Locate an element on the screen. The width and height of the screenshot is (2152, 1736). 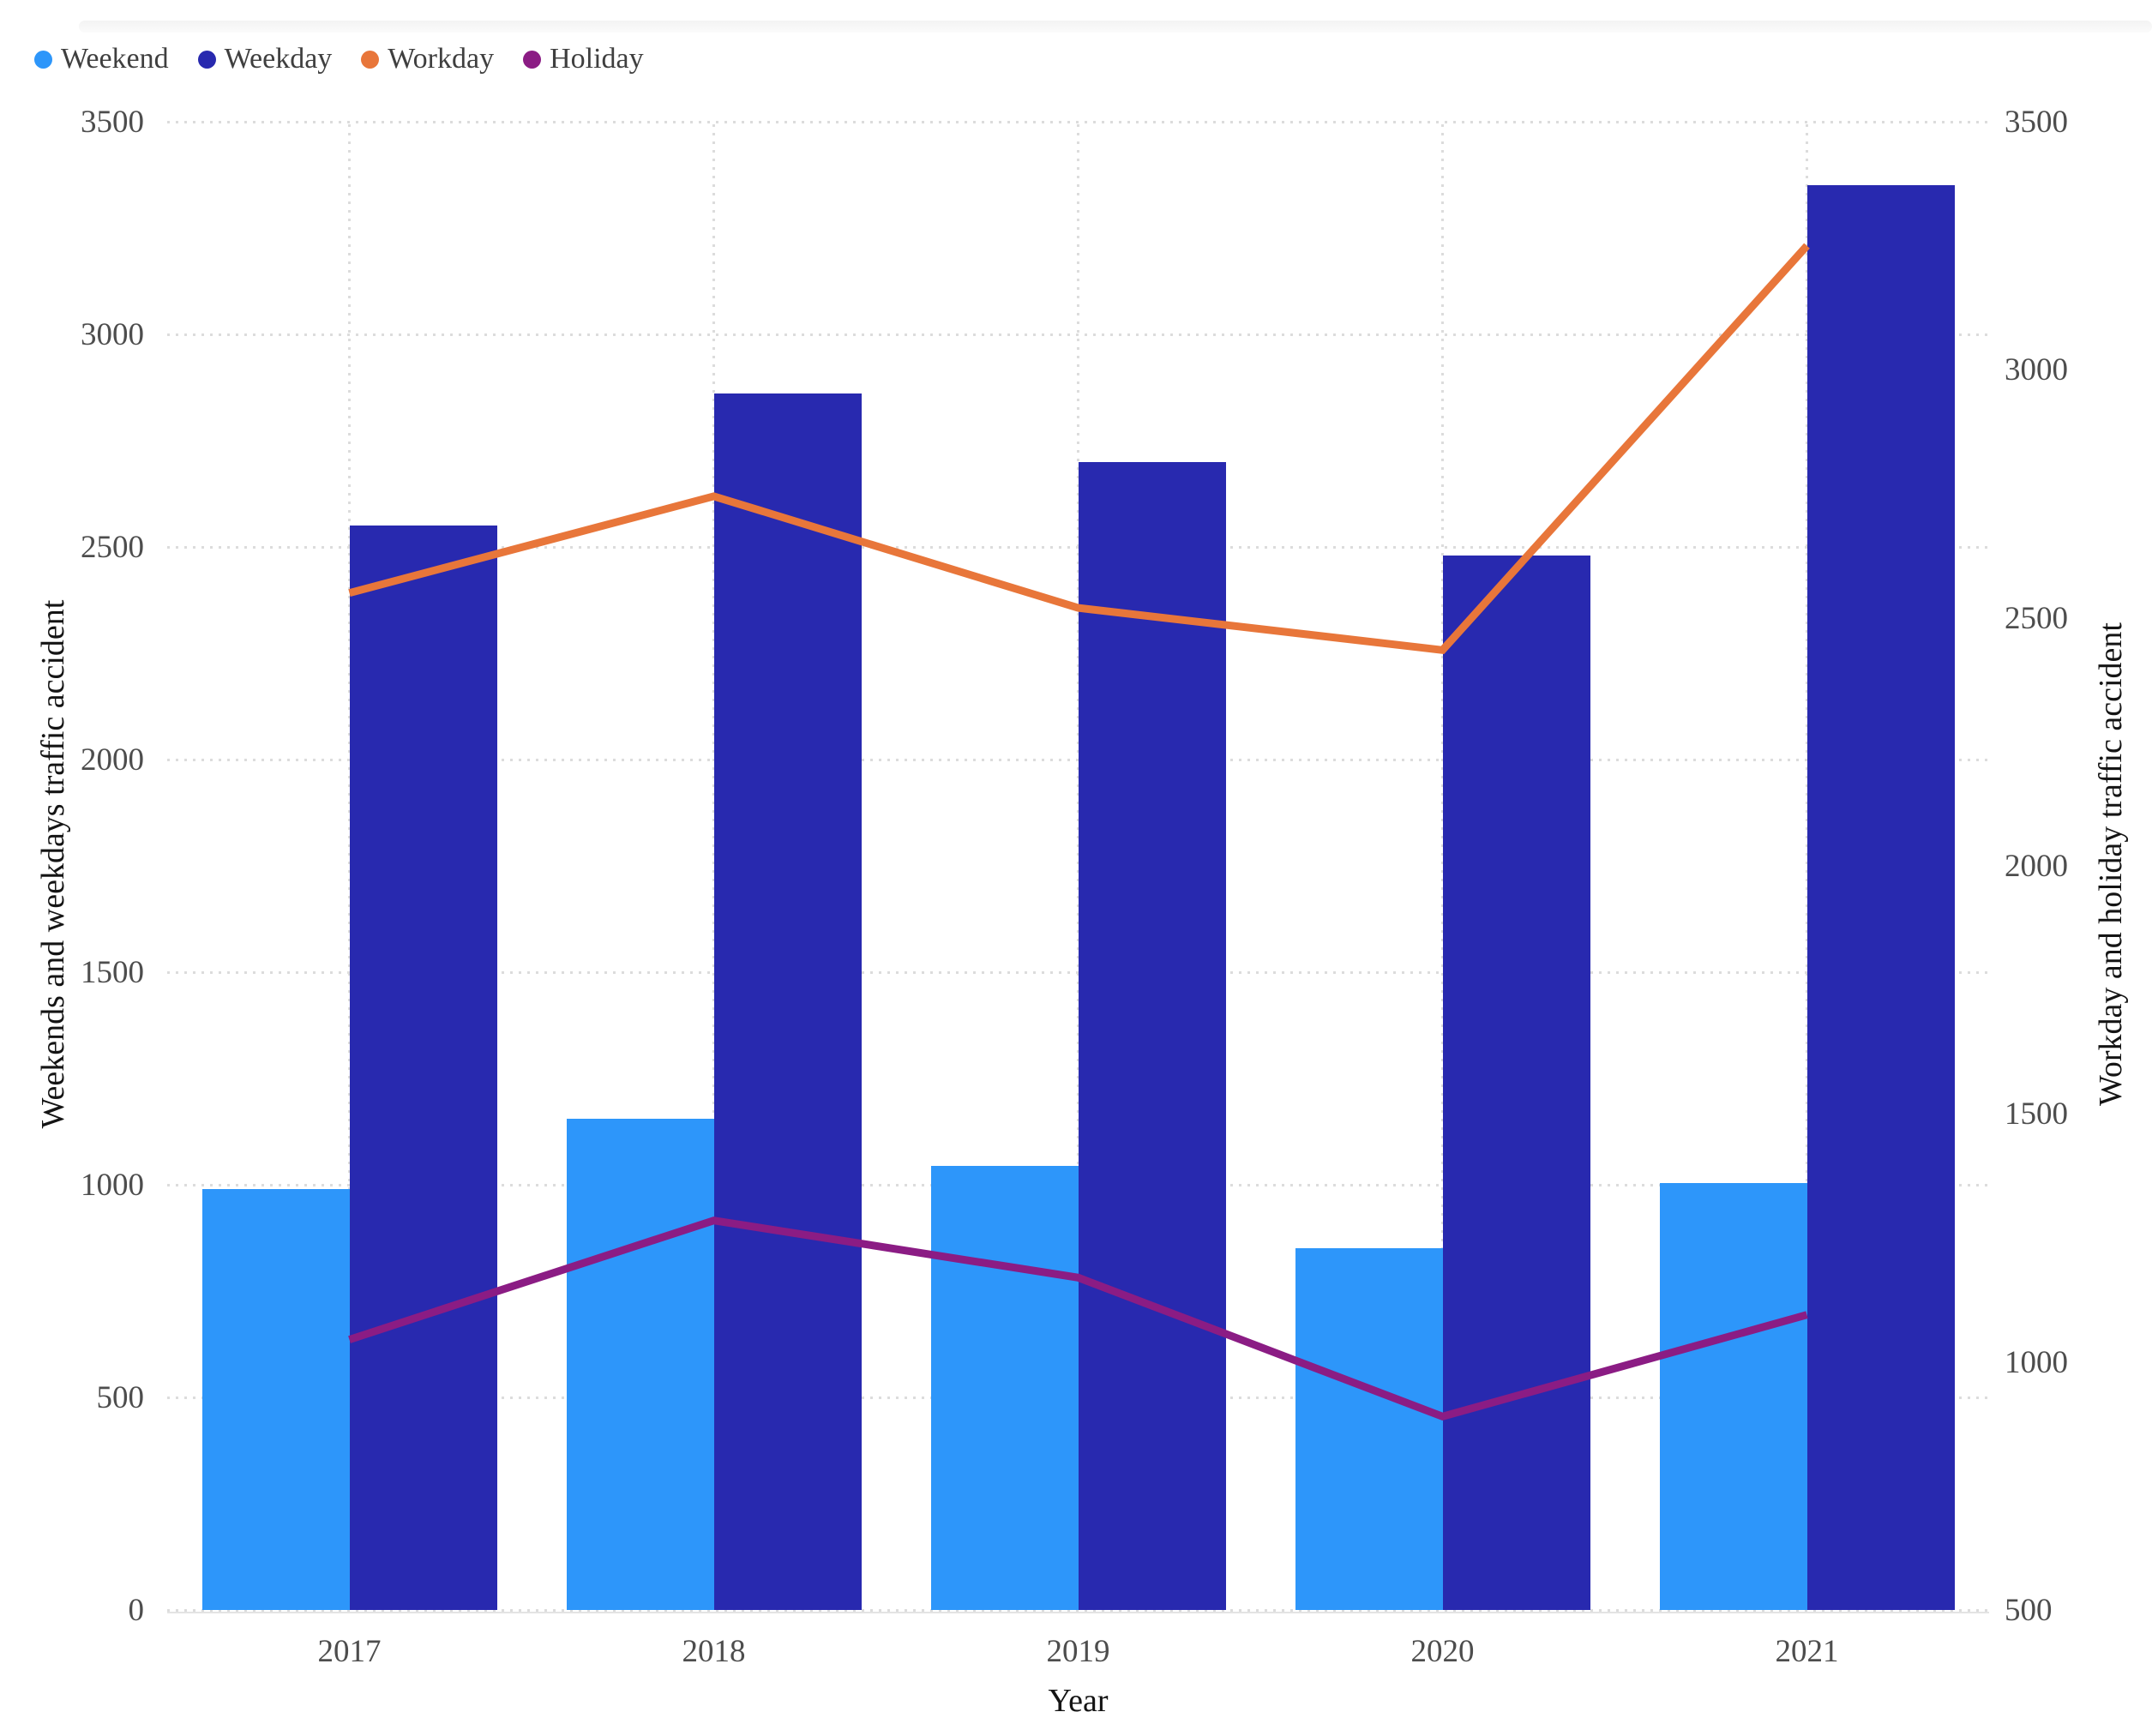
legend-item-workday: Workday is located at coordinates (428, 59).